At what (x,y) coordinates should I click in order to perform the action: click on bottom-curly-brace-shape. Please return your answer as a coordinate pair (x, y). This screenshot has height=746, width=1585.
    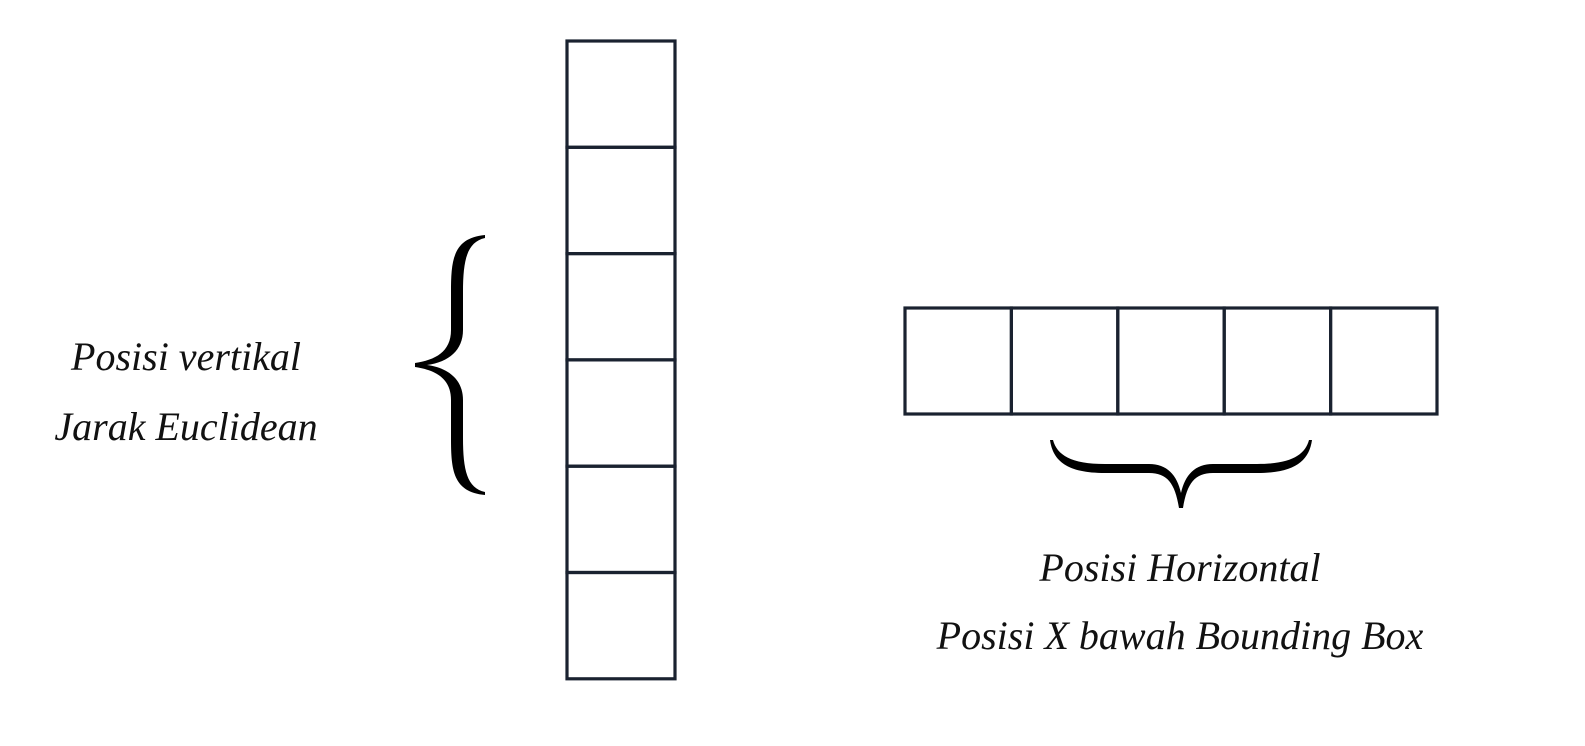
    Looking at the image, I should click on (1181, 474).